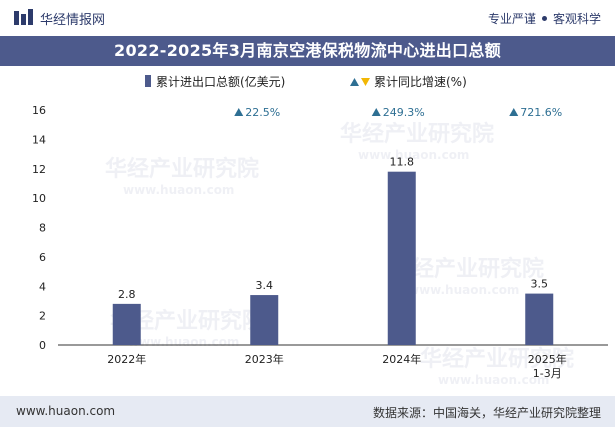  What do you see at coordinates (126, 359) in the screenshot?
I see `x-tick-label: 2022年` at bounding box center [126, 359].